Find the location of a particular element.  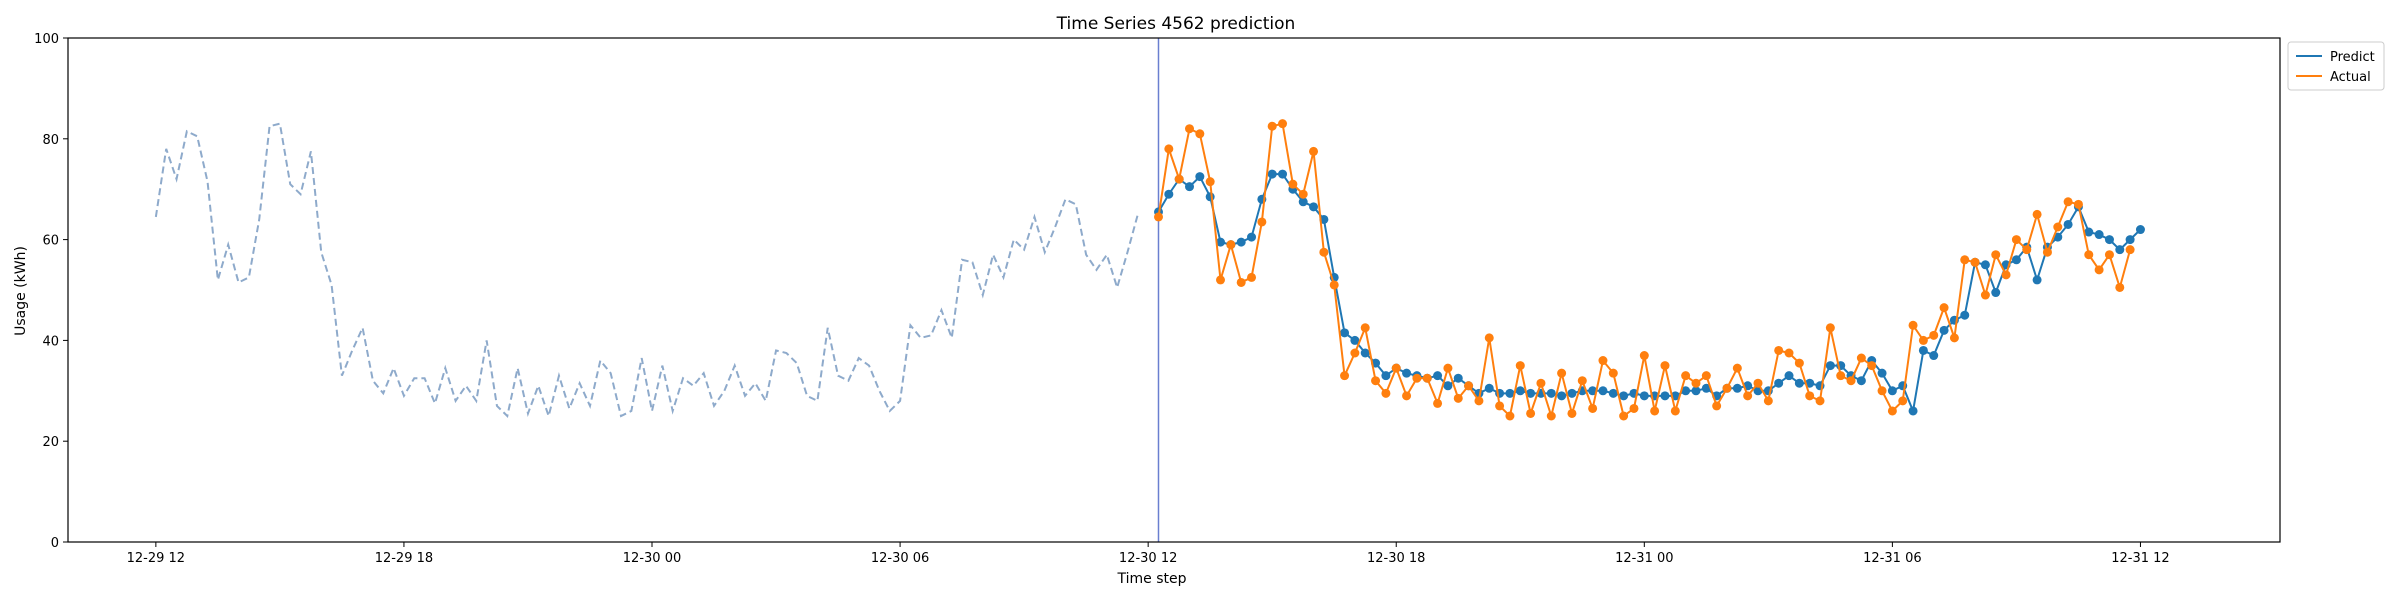

y-axis-label: Usage (kWh) is located at coordinates (21, 291).